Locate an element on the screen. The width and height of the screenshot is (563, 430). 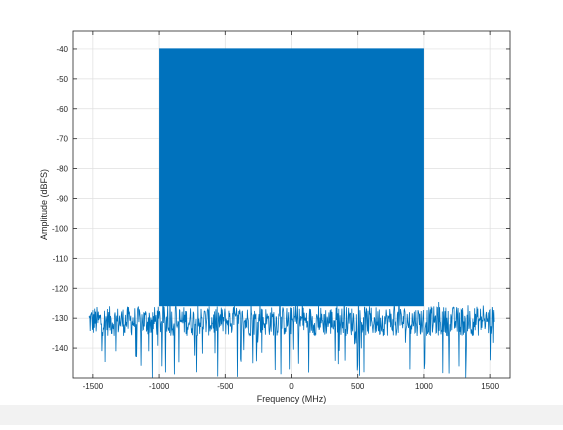
x-tick-label: -1000 is located at coordinates (159, 386).